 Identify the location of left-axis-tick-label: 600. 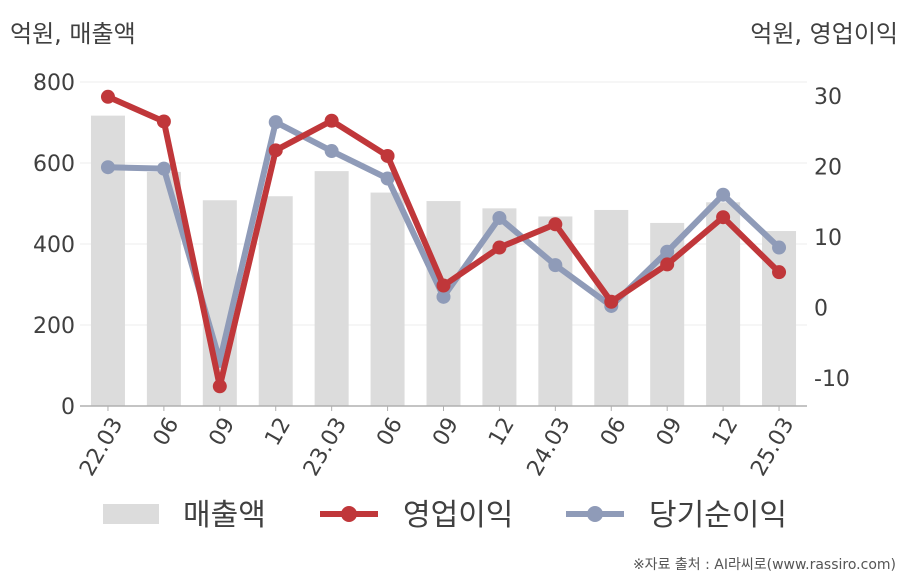
(54, 164).